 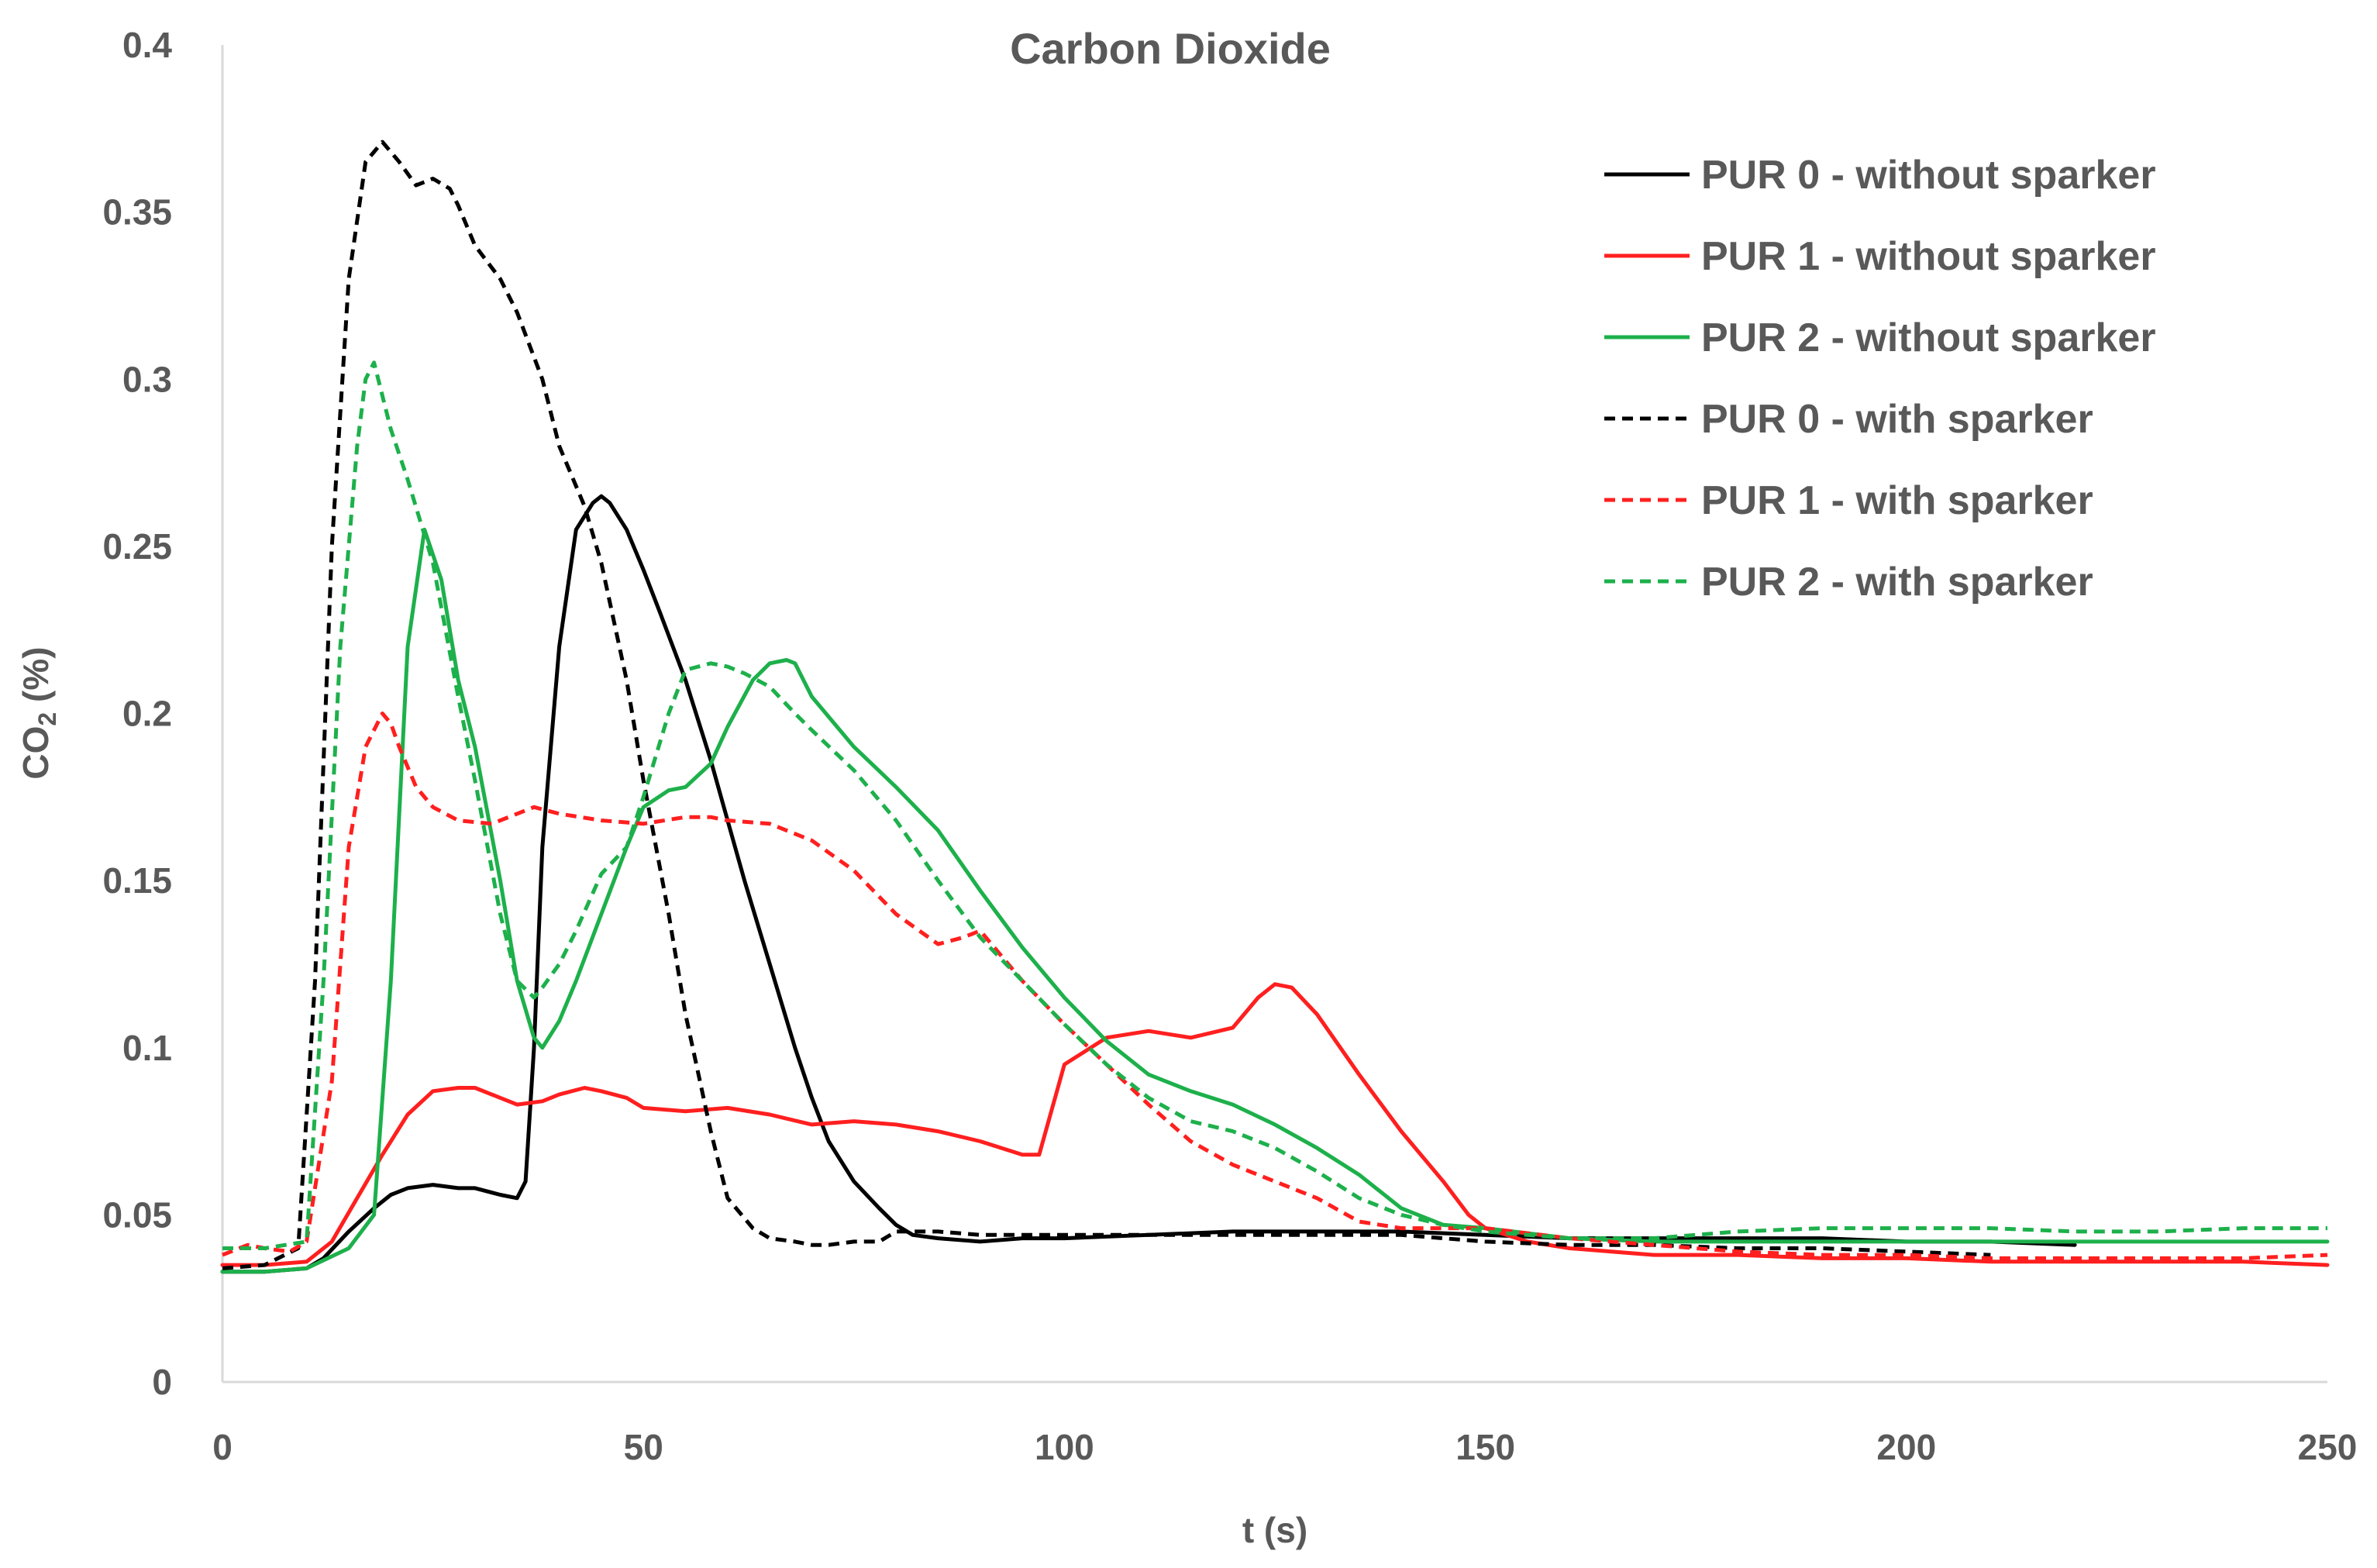 I want to click on x-tick-label: 200, so click(x=1906, y=1447).